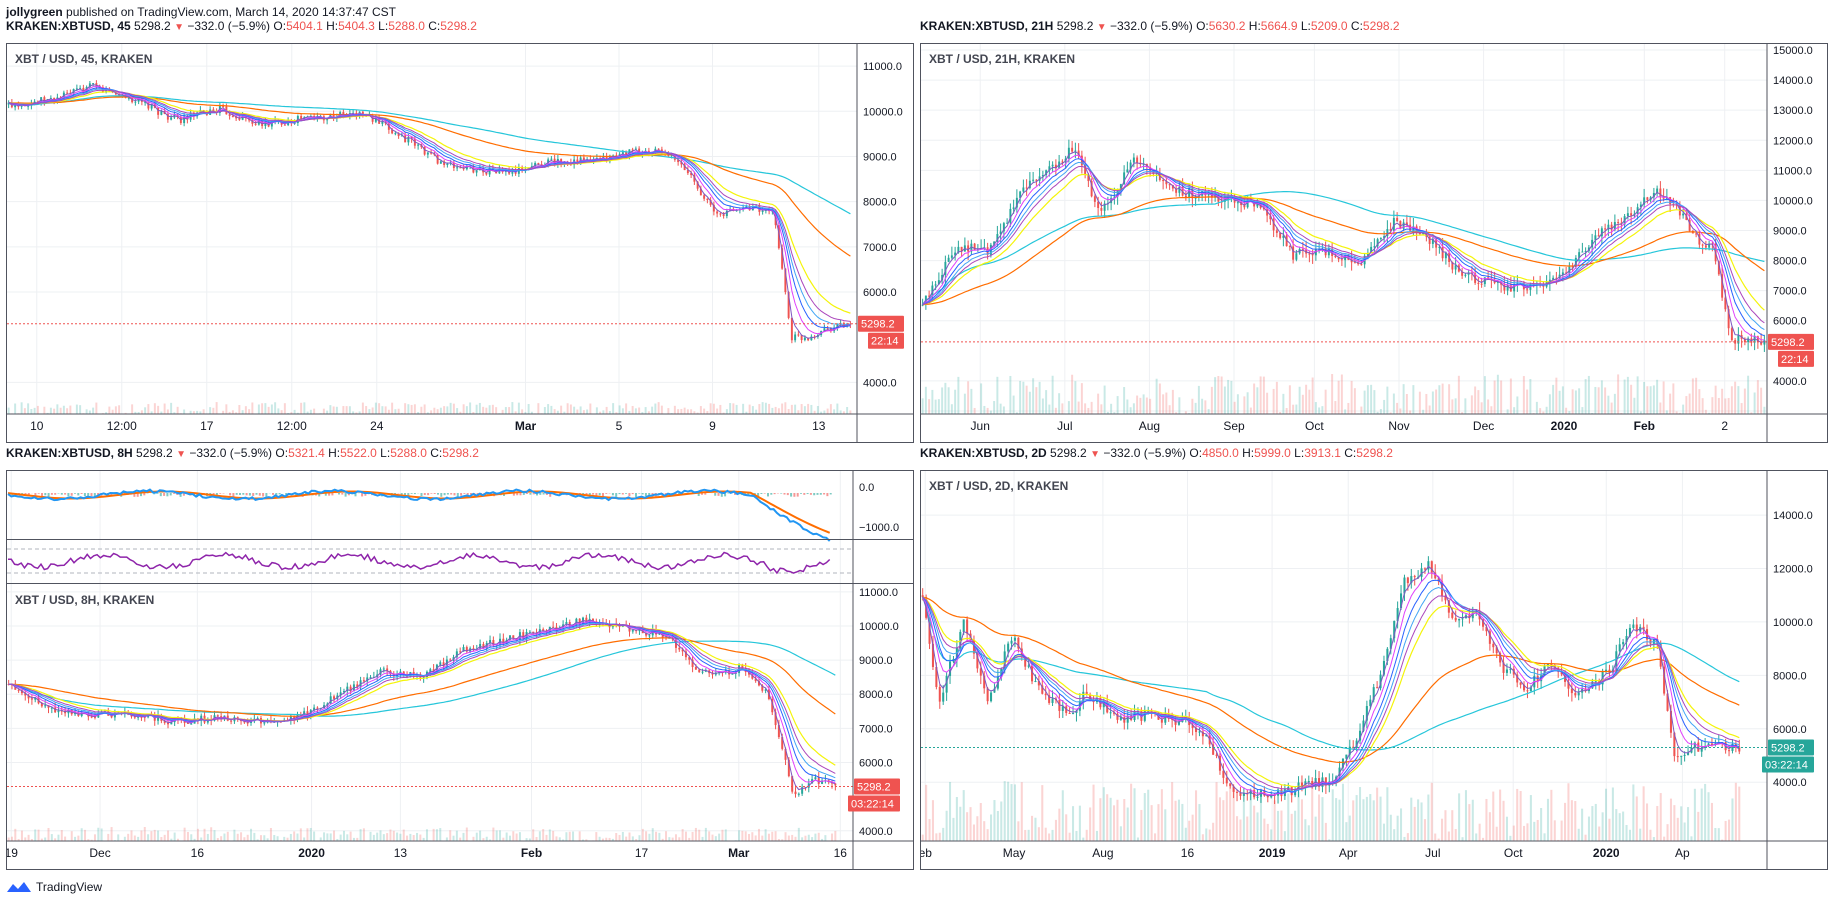  Describe the element at coordinates (1248, 453) in the screenshot. I see `ohlc-high-label: H:` at that location.